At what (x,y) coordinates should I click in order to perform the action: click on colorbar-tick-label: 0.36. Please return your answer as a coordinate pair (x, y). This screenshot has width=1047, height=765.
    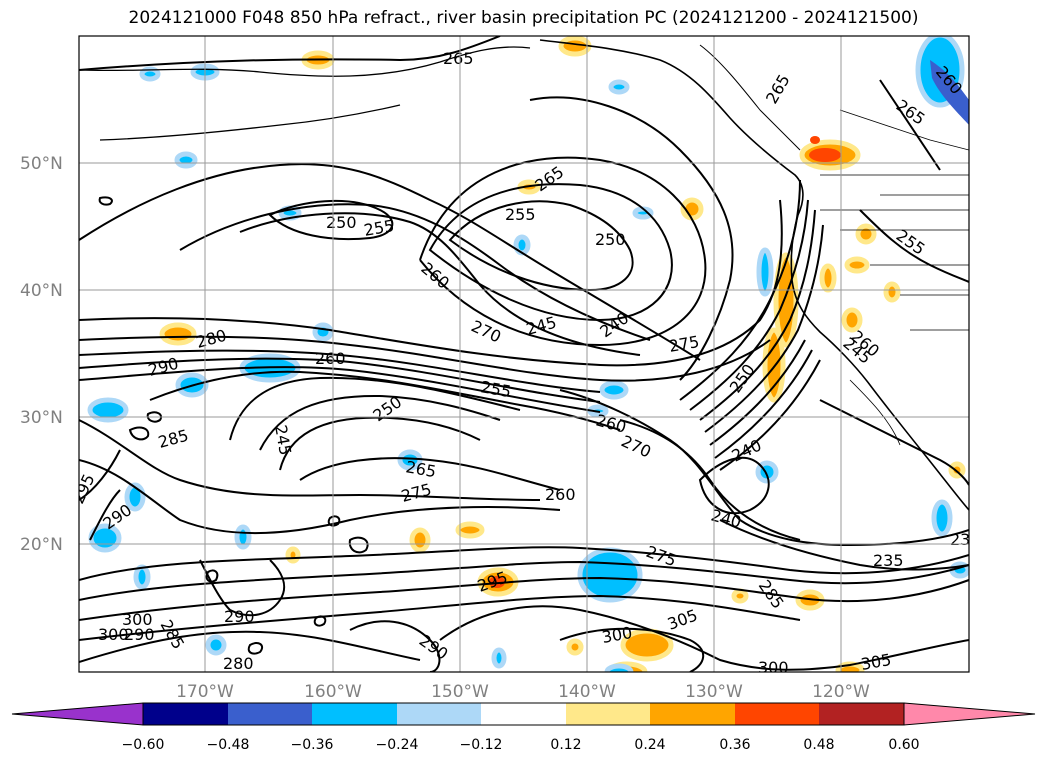
    Looking at the image, I should click on (734, 745).